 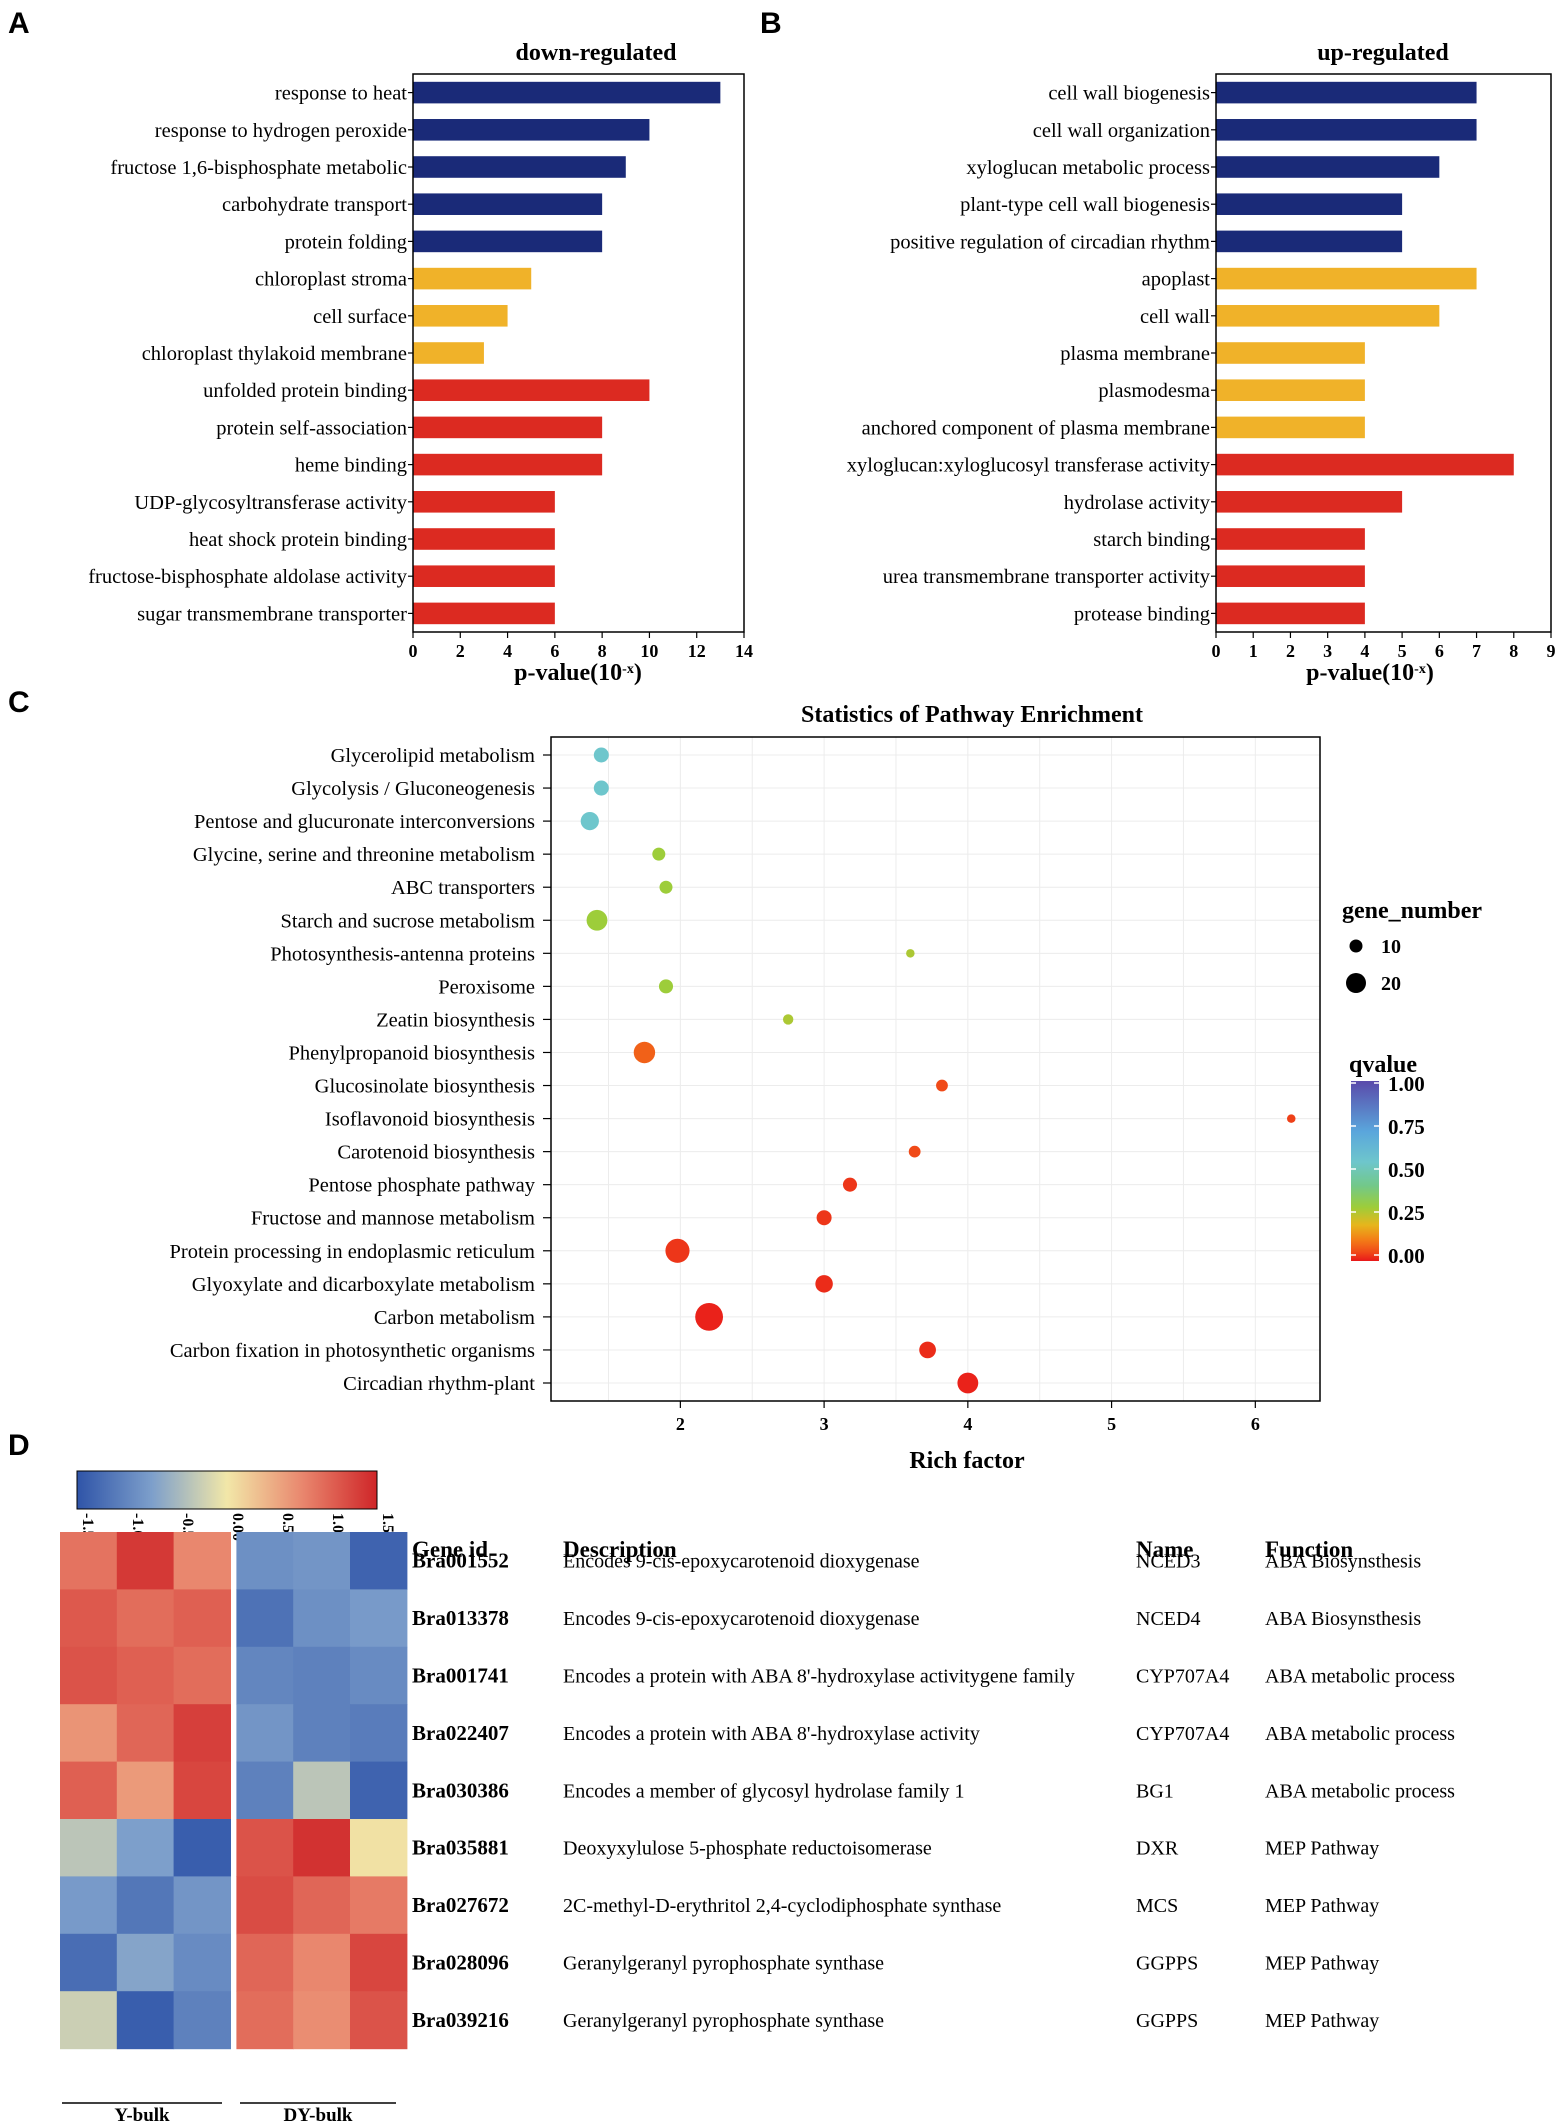 What do you see at coordinates (1406, 1084) in the screenshot?
I see `qvalue-tick-label-0: 1.00` at bounding box center [1406, 1084].